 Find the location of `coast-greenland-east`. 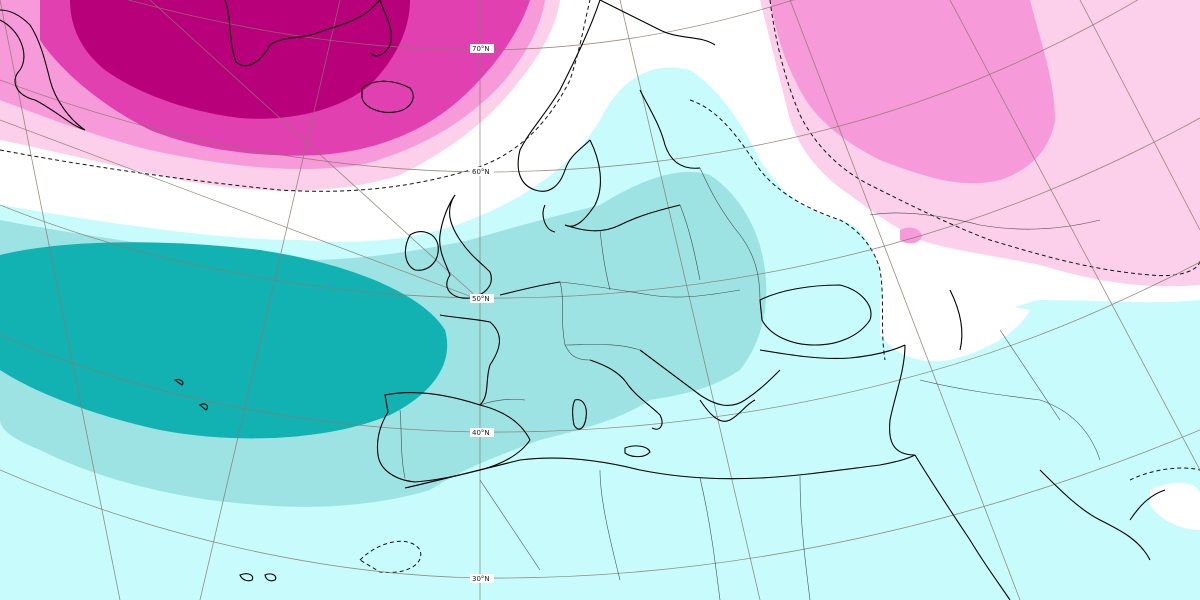

coast-greenland-east is located at coordinates (380, 28).